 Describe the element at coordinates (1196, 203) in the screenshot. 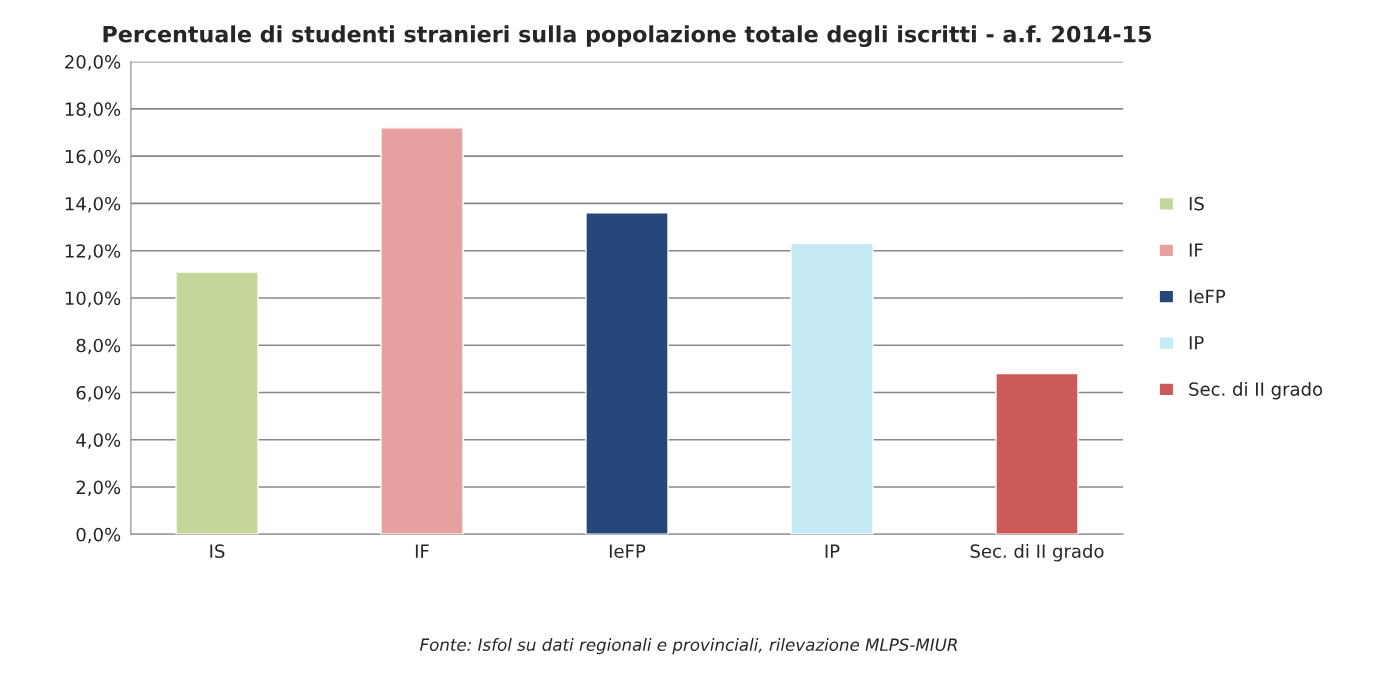

I see `legend-label: IS` at that location.